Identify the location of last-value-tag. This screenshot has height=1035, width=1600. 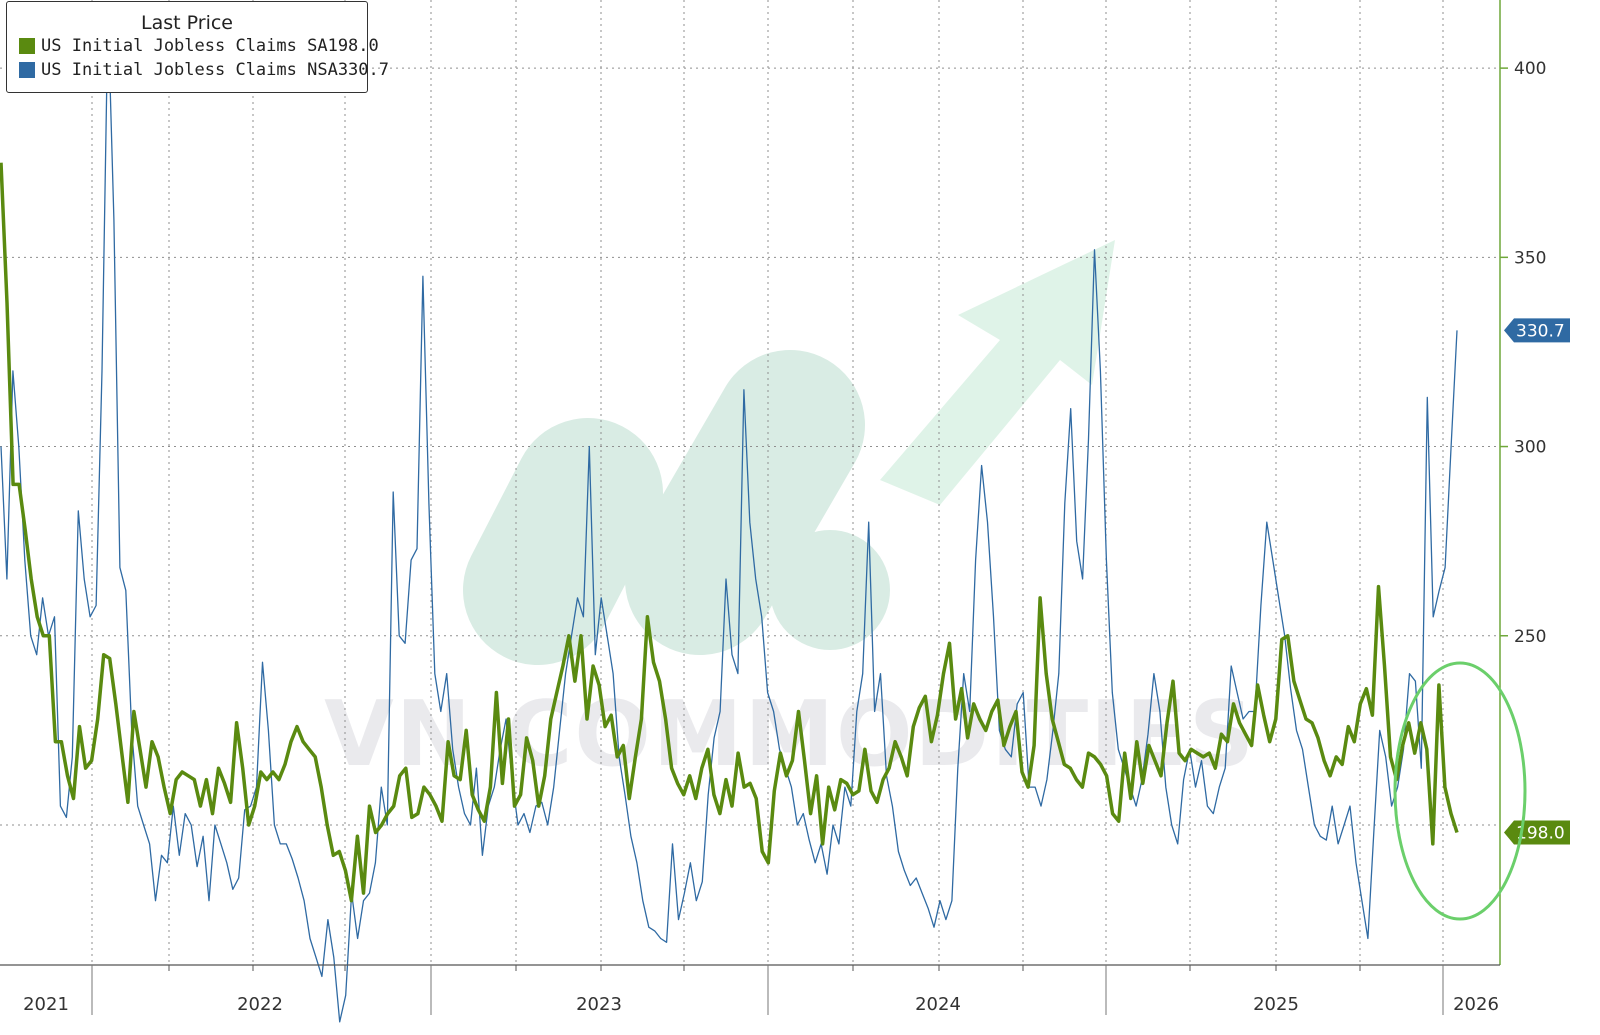
(1537, 330).